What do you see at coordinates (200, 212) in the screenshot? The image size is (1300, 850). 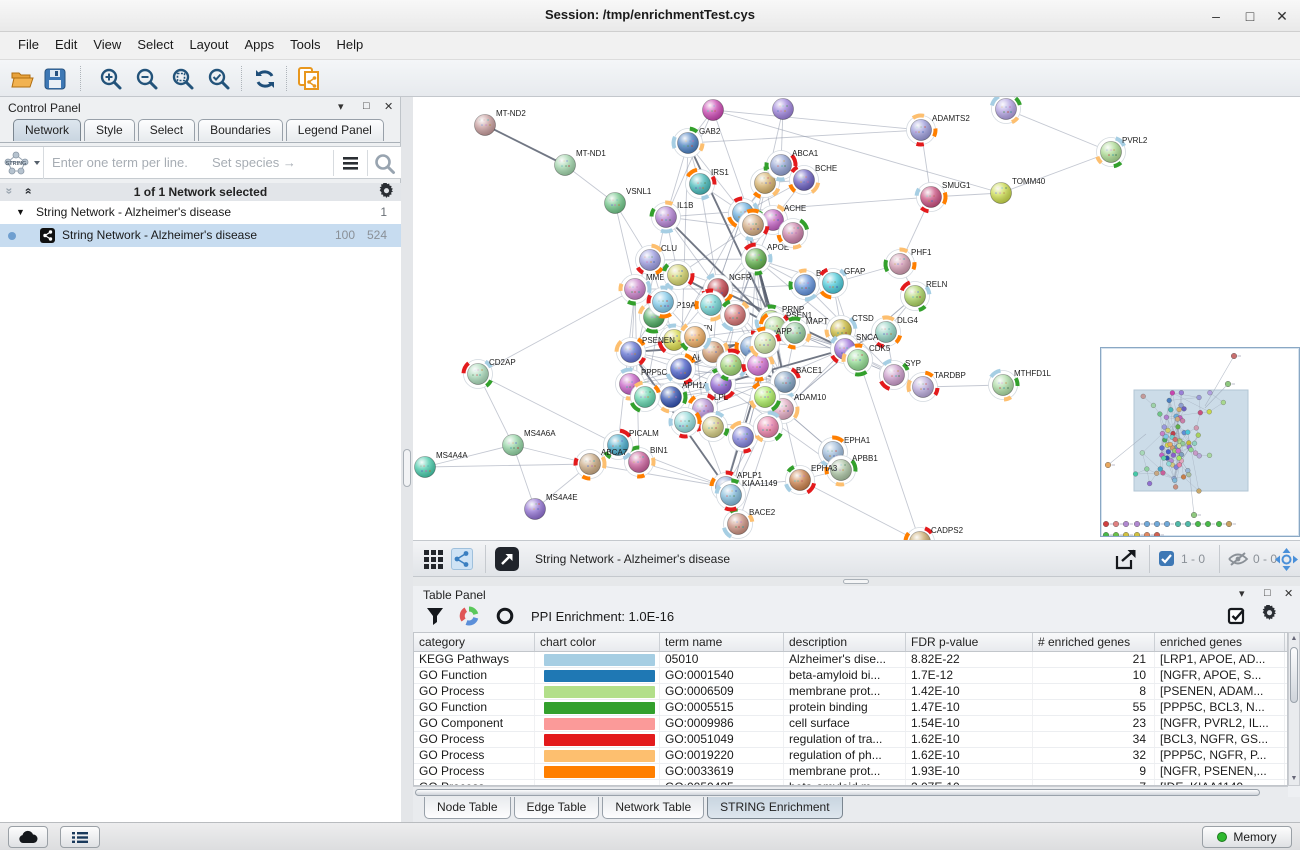 I see `network-collection-row: ▼ String Network - Alzheimer's disease 1` at bounding box center [200, 212].